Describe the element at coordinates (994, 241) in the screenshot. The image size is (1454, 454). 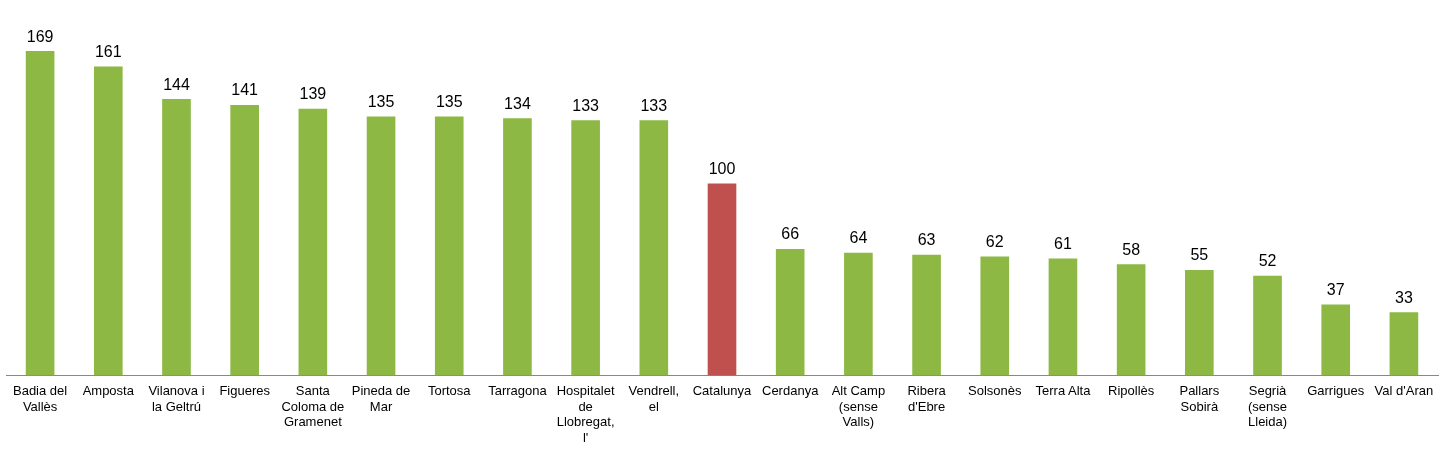
I see `data-label: 62` at that location.